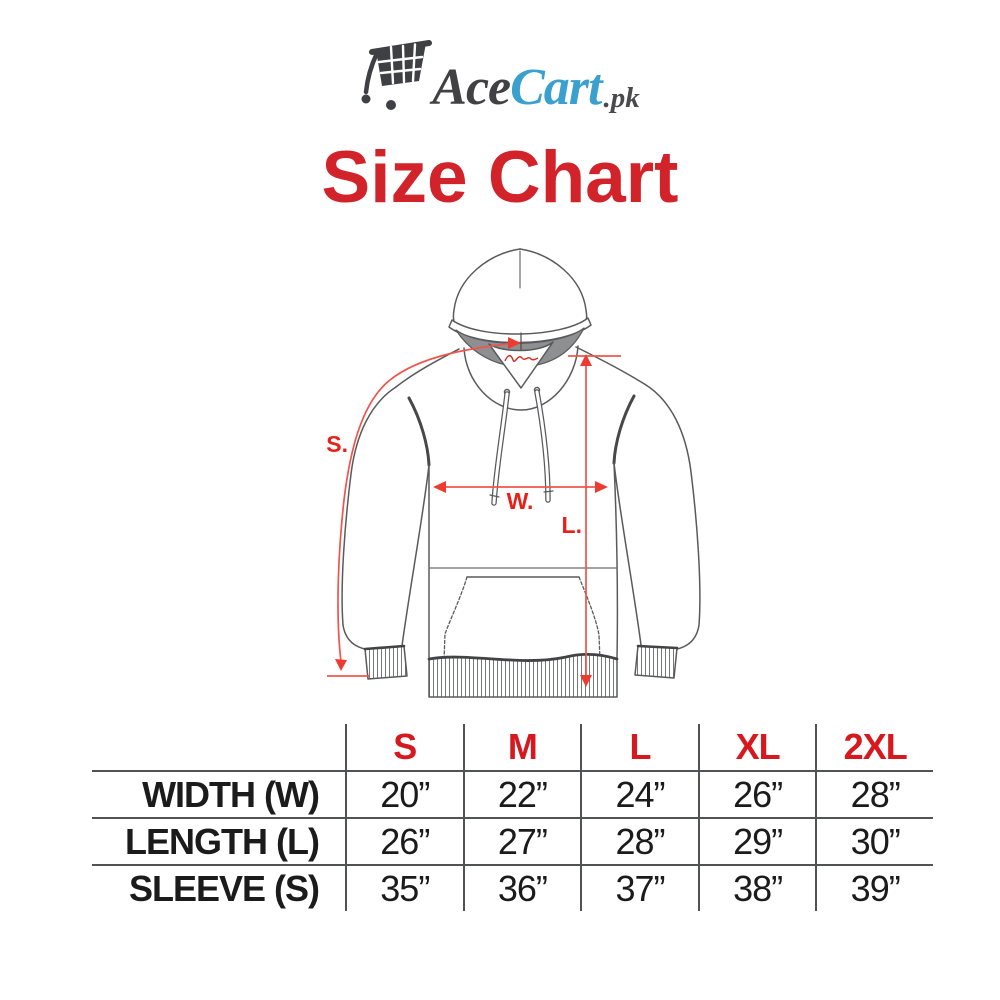  What do you see at coordinates (572, 525) in the screenshot?
I see `length-measure-label: L.` at bounding box center [572, 525].